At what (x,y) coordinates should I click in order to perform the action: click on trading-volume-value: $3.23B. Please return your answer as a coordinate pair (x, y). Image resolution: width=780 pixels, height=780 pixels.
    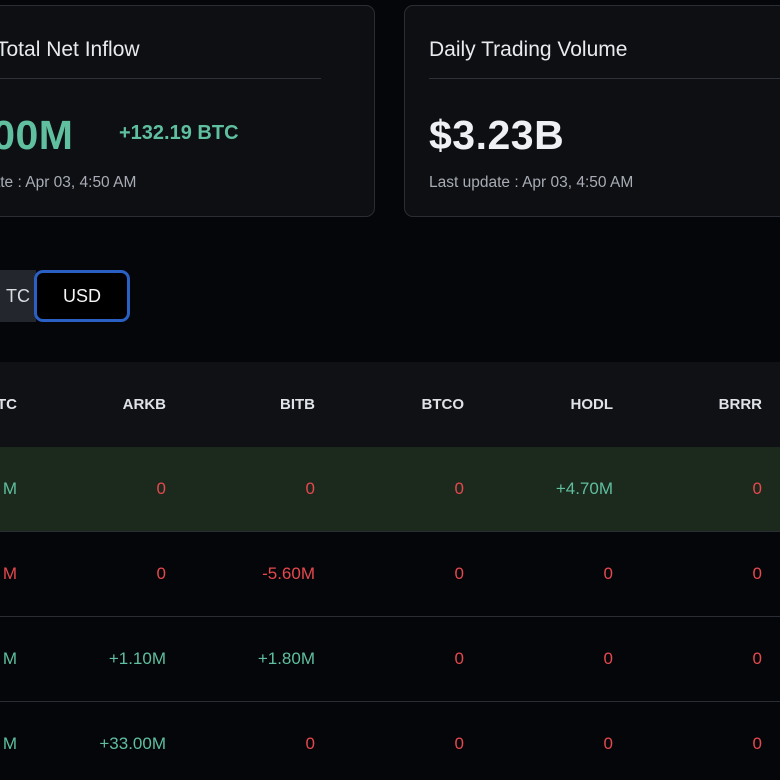
    Looking at the image, I should click on (497, 135).